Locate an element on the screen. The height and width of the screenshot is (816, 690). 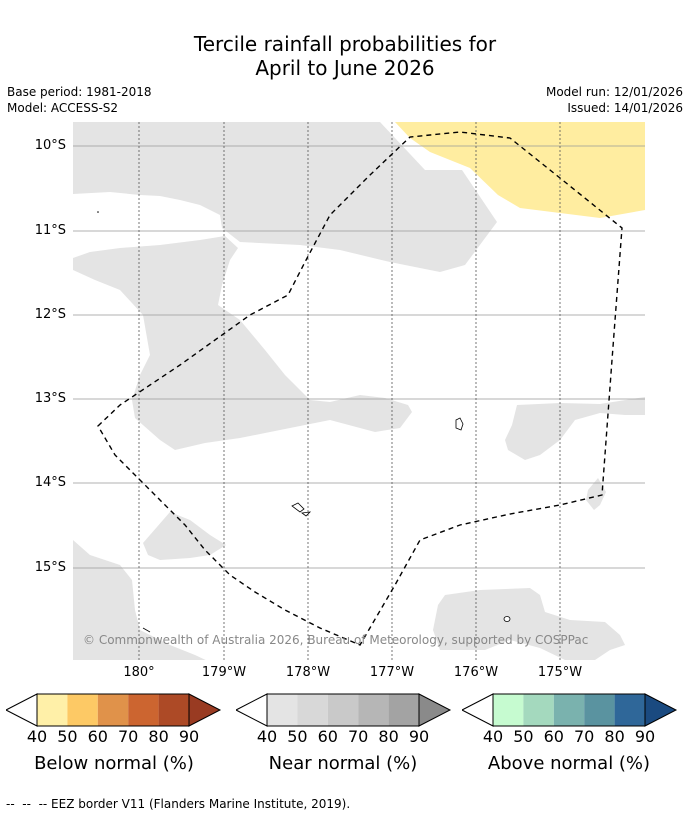
lon-label: 179°W is located at coordinates (224, 672).